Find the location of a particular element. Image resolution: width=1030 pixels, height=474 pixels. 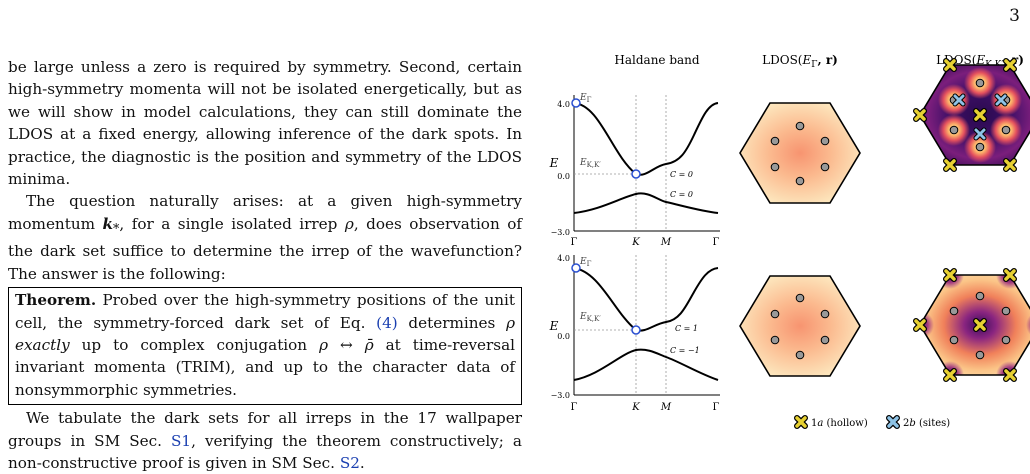

ytick-bottom-3: −3.0 is located at coordinates (560, 395).